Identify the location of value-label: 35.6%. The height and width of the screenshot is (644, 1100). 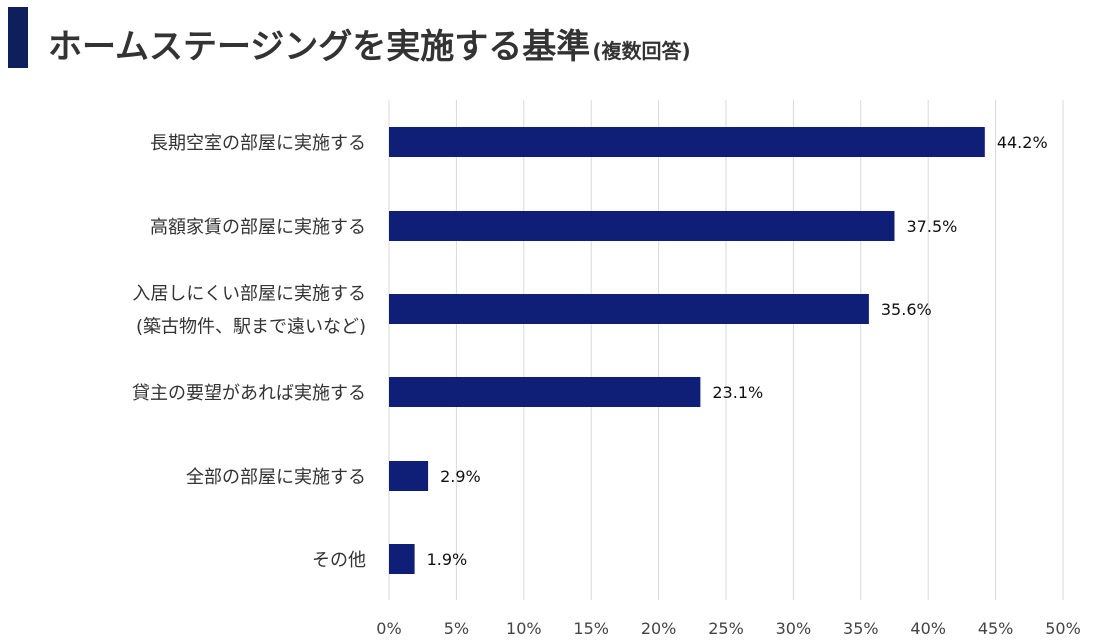
(906, 309).